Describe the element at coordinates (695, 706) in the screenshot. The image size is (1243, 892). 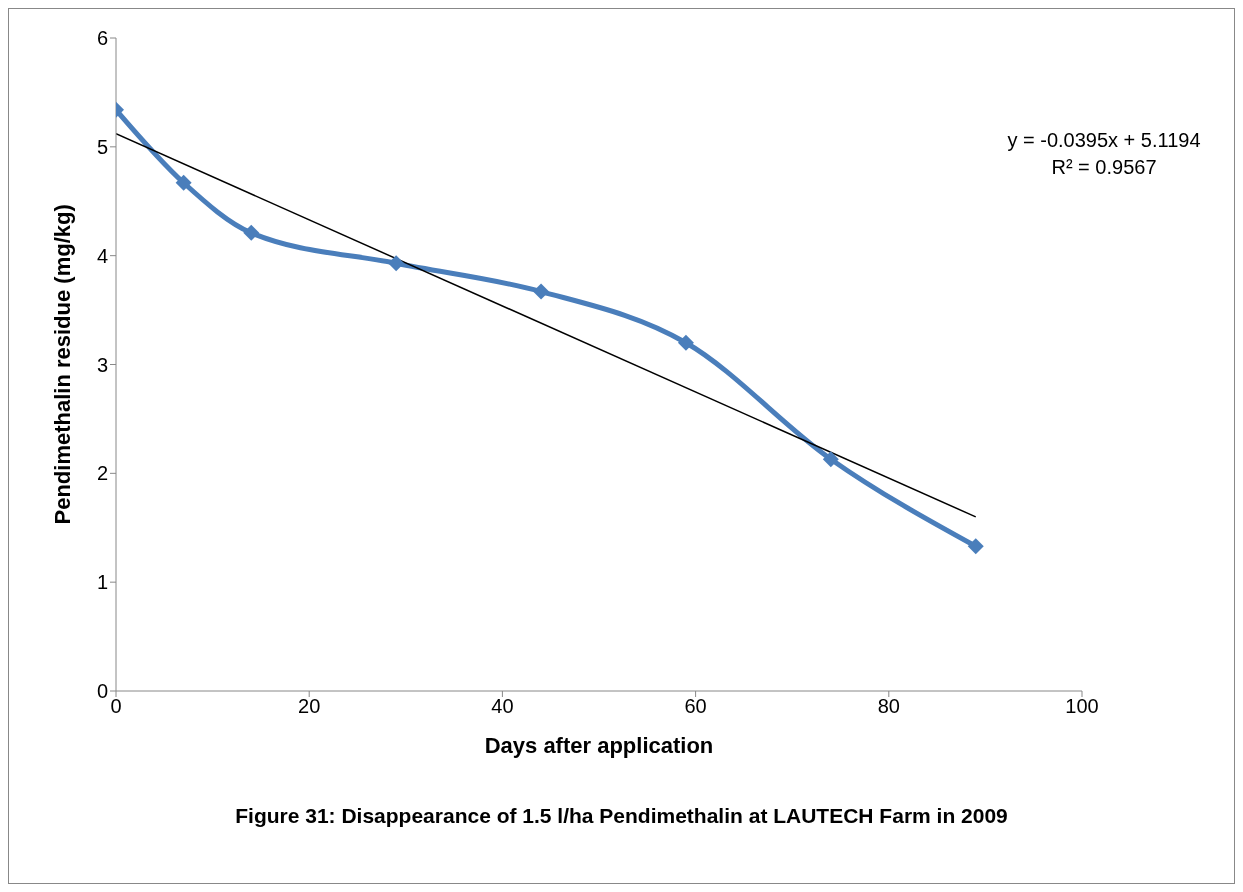
I see `x-tick-label: 60` at that location.